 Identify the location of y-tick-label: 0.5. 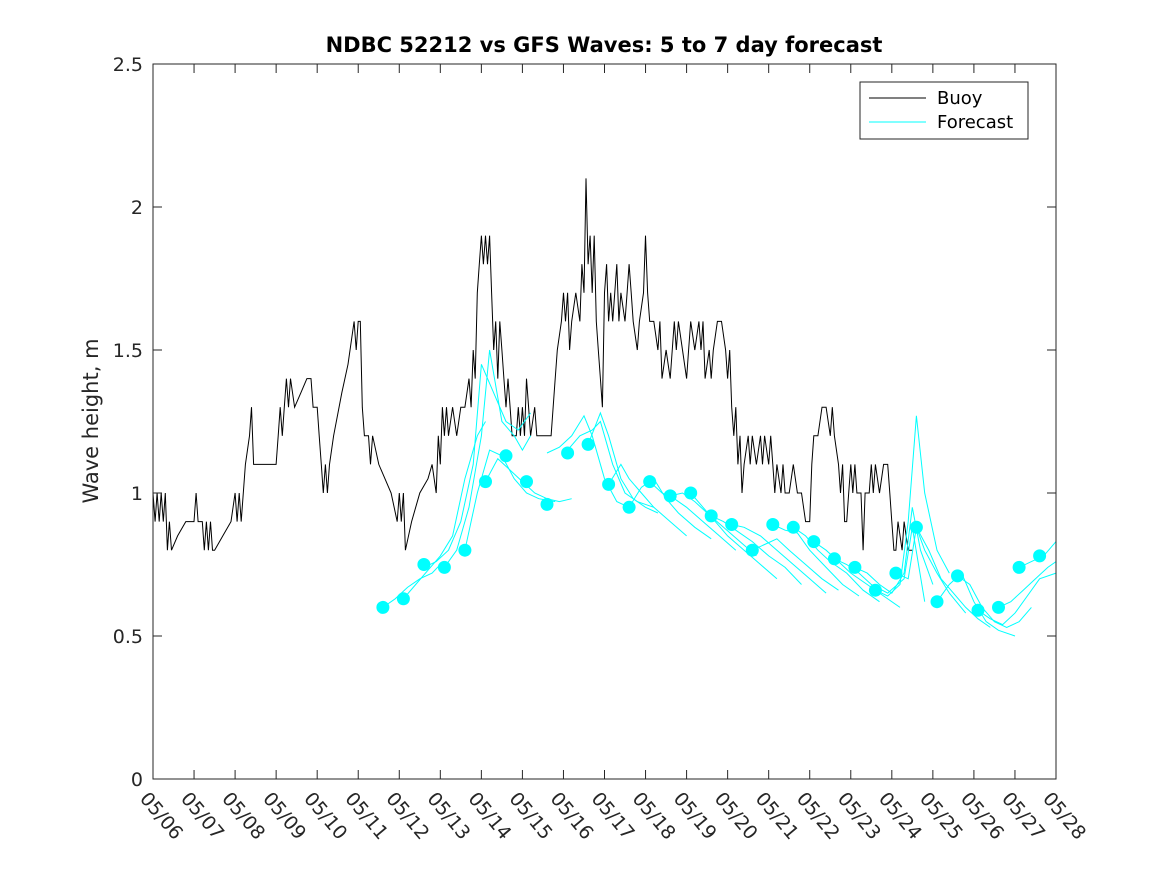
(128, 637).